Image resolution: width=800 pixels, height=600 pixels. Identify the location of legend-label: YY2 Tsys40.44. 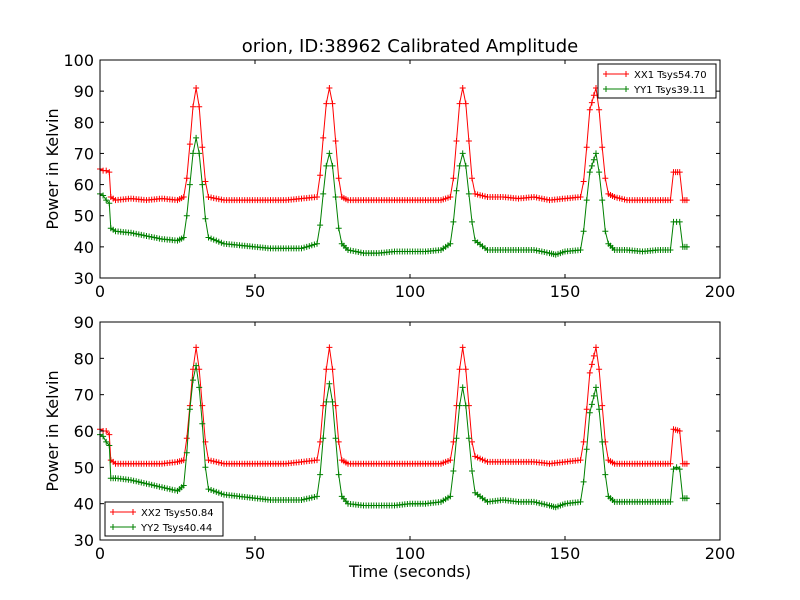
(176, 528).